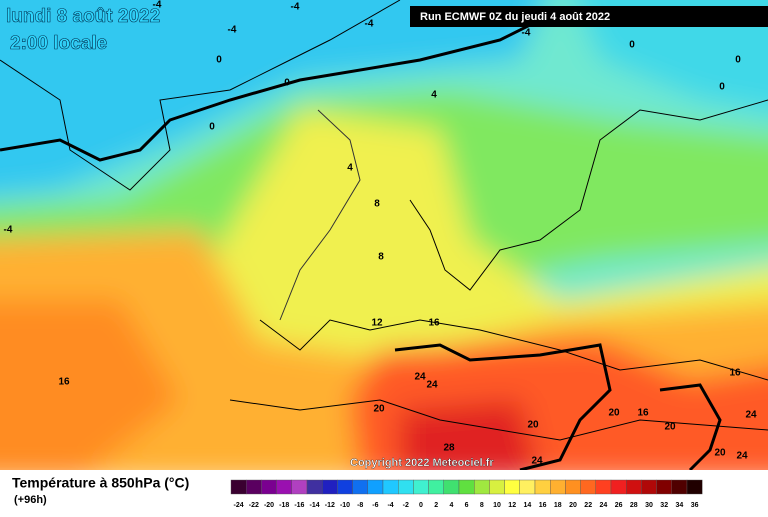 The height and width of the screenshot is (517, 768). Describe the element at coordinates (390, 505) in the screenshot. I see `scale-label: -4` at that location.